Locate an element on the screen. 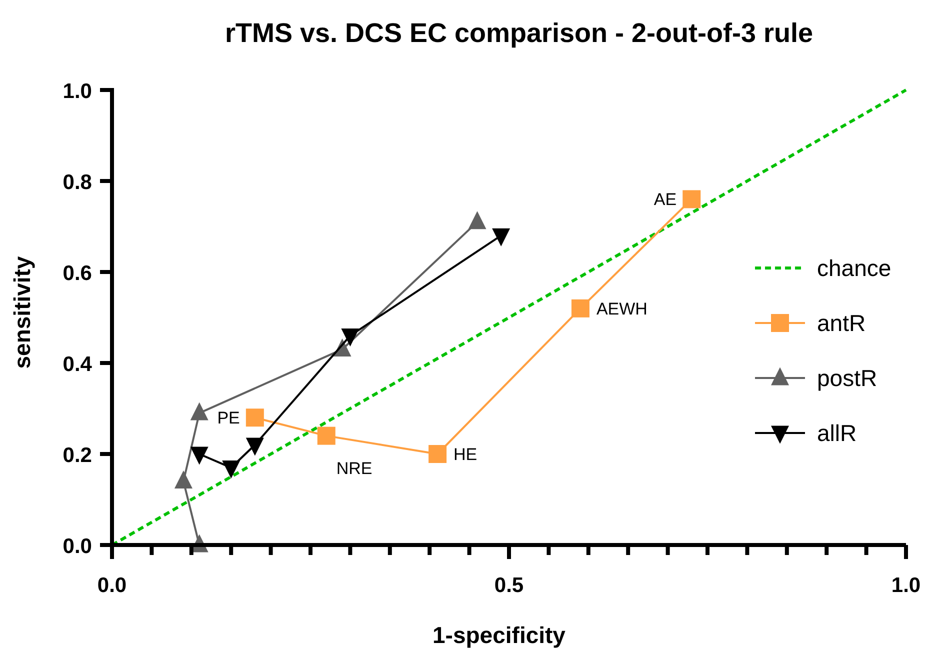  y-tick-label: 0.8 is located at coordinates (77, 182).